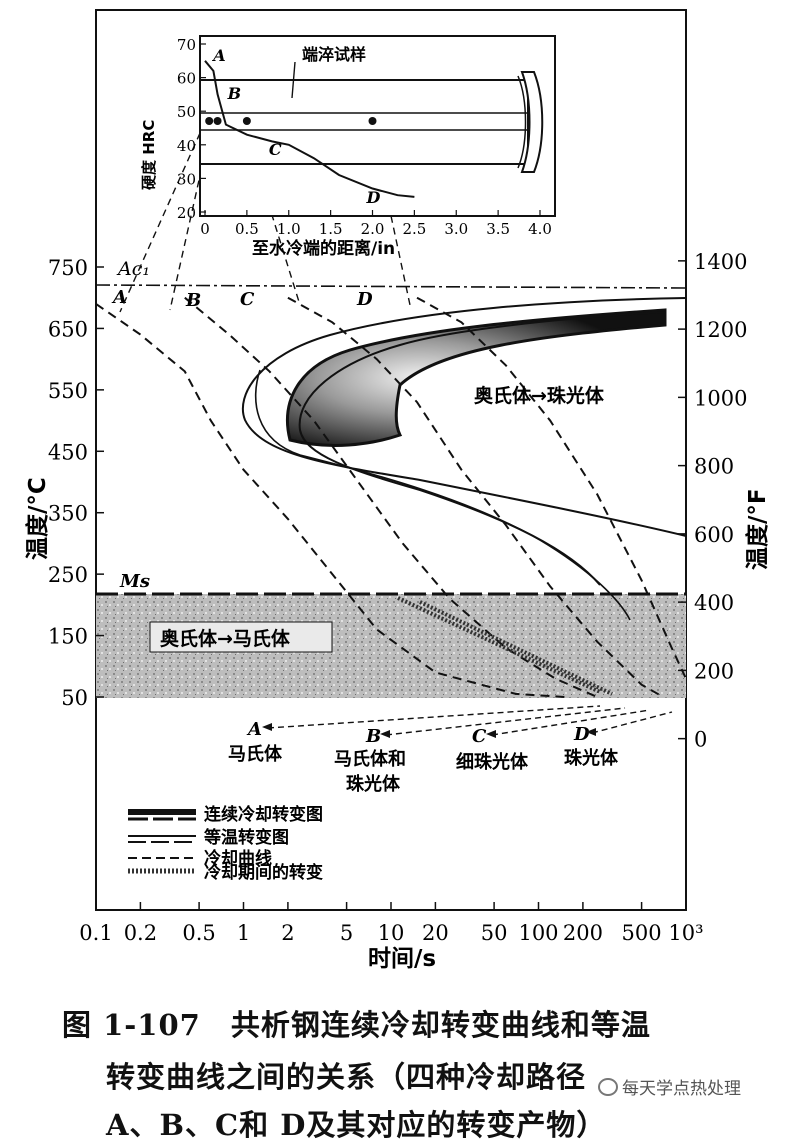 The image size is (792, 1144). Describe the element at coordinates (247, 299) in the screenshot. I see `curve-letter-c: C` at that location.